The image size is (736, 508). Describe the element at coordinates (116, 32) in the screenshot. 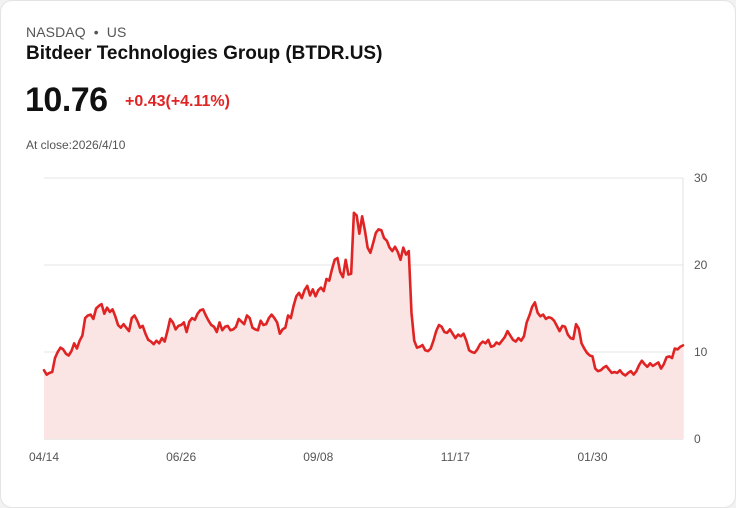

I see `market-name: US` at that location.